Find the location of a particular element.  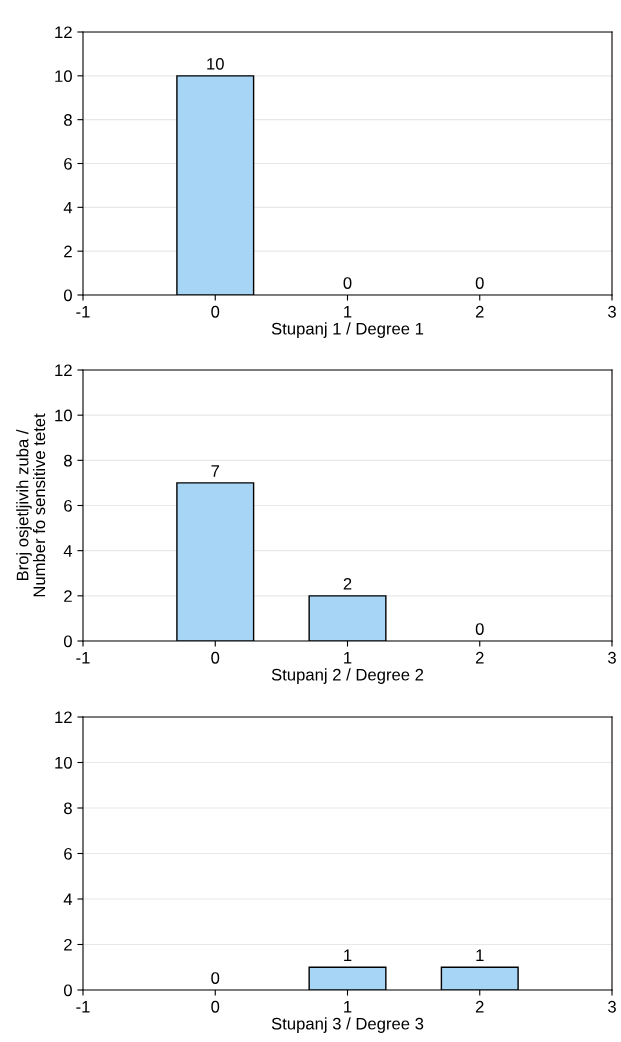

y-axis-title: Broj osjetljivih zuba / Number fo sensitive tetet is located at coordinates (31, 505).